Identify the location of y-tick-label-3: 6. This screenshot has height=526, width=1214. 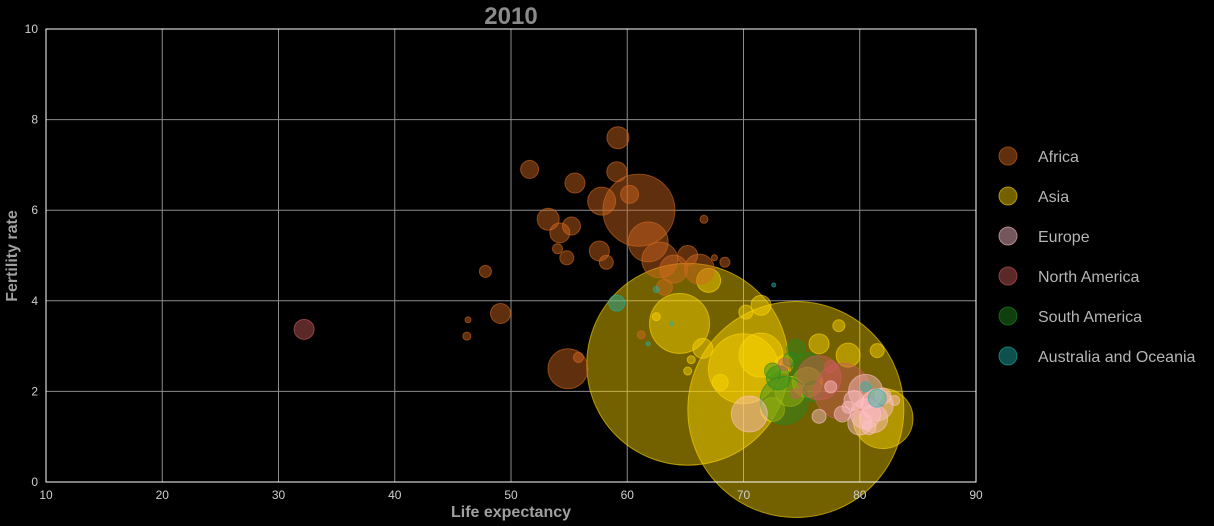
(34, 210).